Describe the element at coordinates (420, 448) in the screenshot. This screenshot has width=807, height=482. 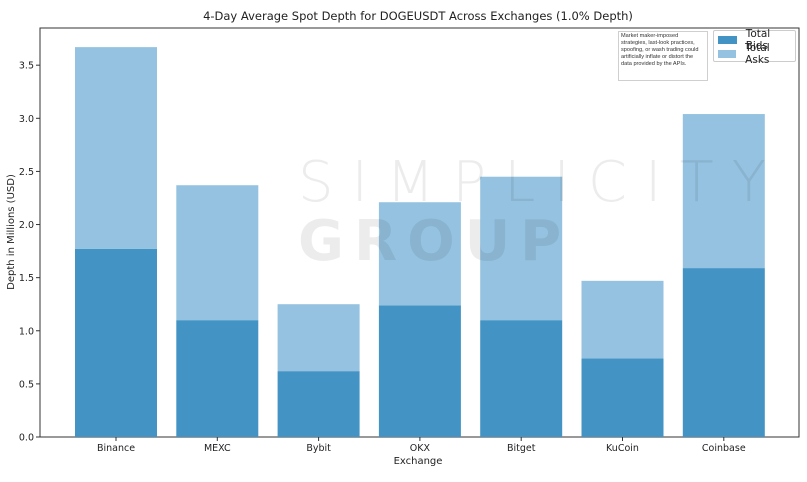
I see `x-tick-label: OKX` at that location.